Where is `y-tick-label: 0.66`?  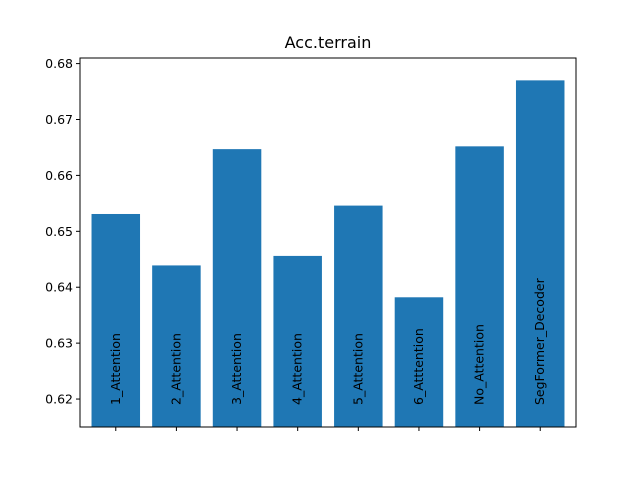
y-tick-label: 0.66 is located at coordinates (59, 175).